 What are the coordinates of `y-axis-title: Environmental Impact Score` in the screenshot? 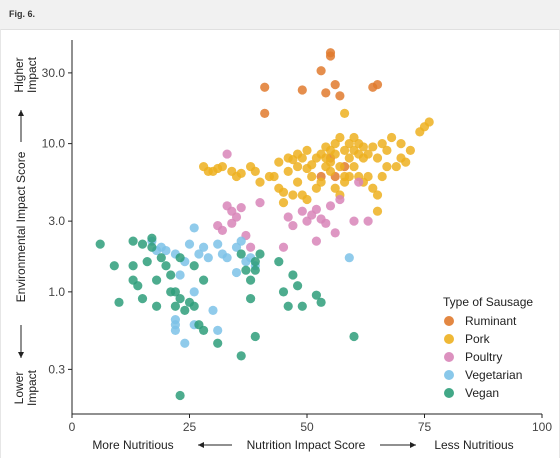 It's located at (21, 226).